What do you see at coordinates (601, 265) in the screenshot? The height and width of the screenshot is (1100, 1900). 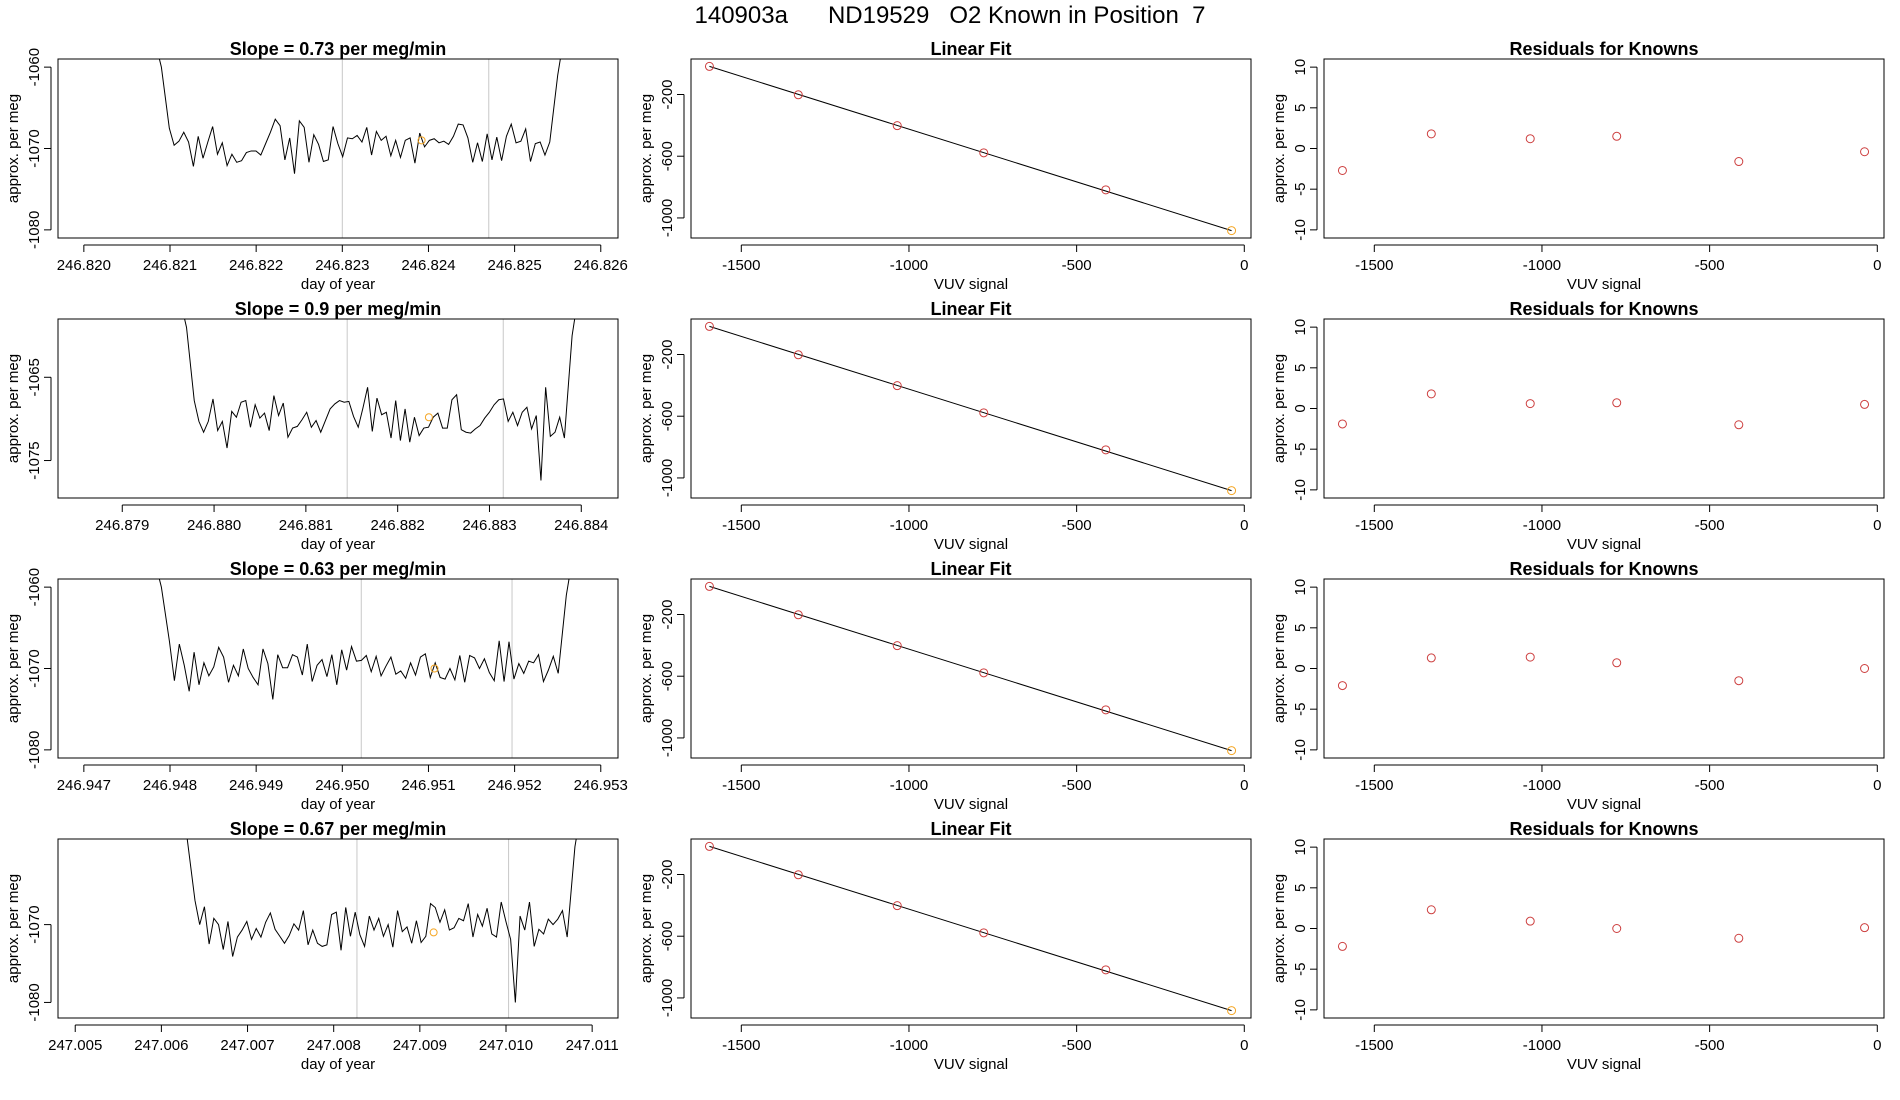 I see `x-tick-label: 246.826` at bounding box center [601, 265].